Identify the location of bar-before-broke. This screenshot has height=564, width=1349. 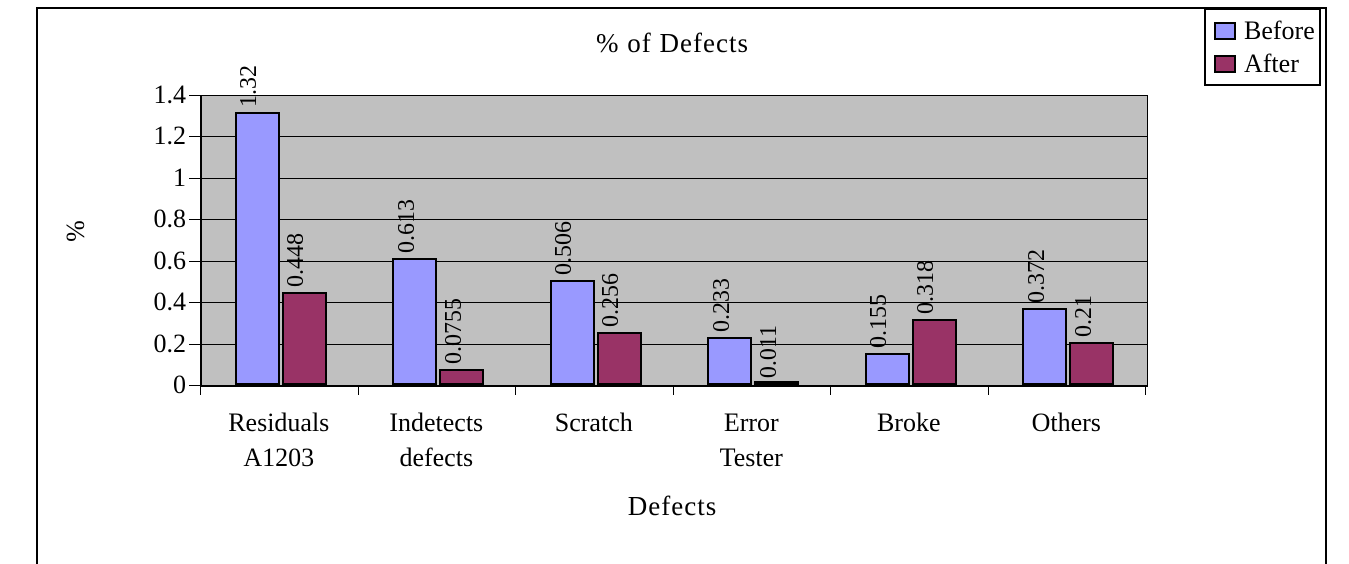
(887, 368).